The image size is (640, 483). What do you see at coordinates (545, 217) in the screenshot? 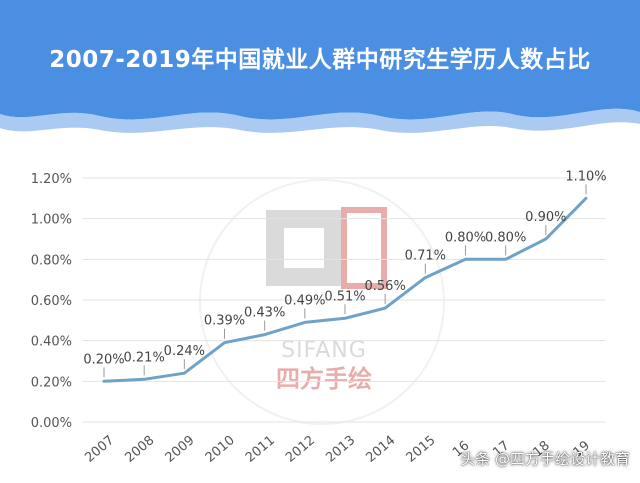
I see `data-label: 0.90%` at bounding box center [545, 217].